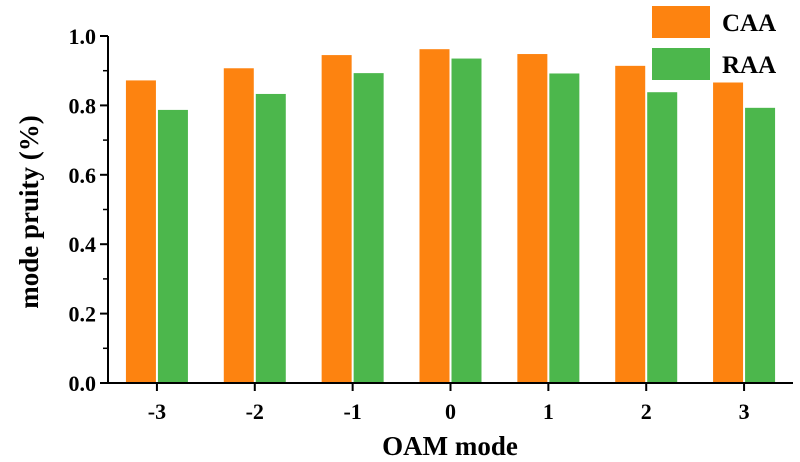 This screenshot has height=462, width=800. I want to click on legend-label-raa: RAA, so click(749, 65).